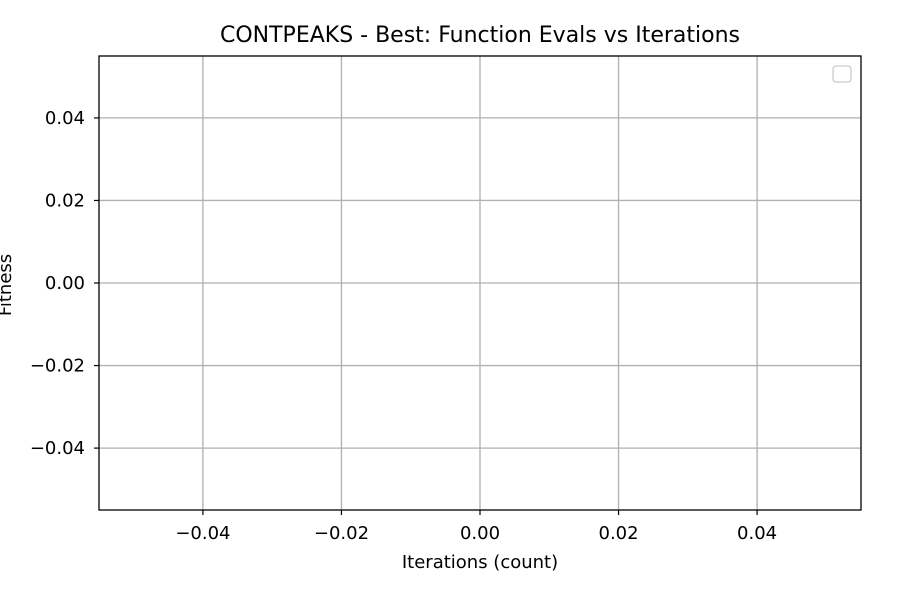 The image size is (900, 600). What do you see at coordinates (57, 366) in the screenshot?
I see `y-tick-label: −0.02` at bounding box center [57, 366].